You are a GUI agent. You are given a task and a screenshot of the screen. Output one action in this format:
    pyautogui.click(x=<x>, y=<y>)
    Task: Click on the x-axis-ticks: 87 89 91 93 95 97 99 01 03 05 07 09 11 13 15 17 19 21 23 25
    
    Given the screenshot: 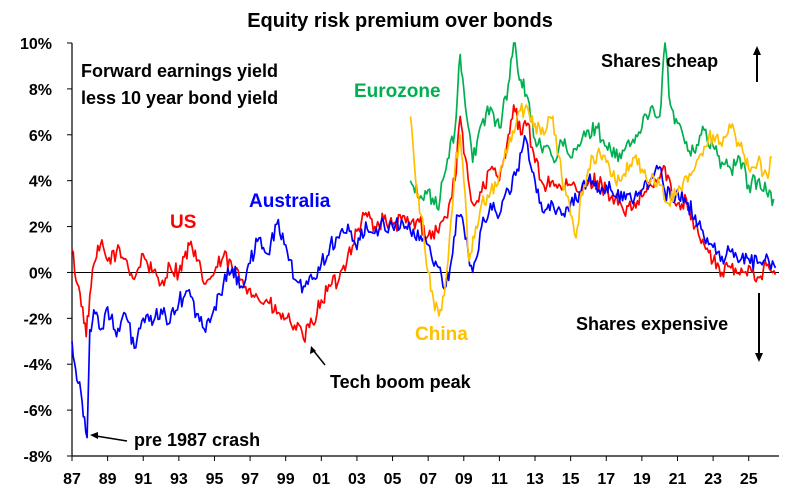 What is the action you would take?
    pyautogui.click(x=410, y=472)
    